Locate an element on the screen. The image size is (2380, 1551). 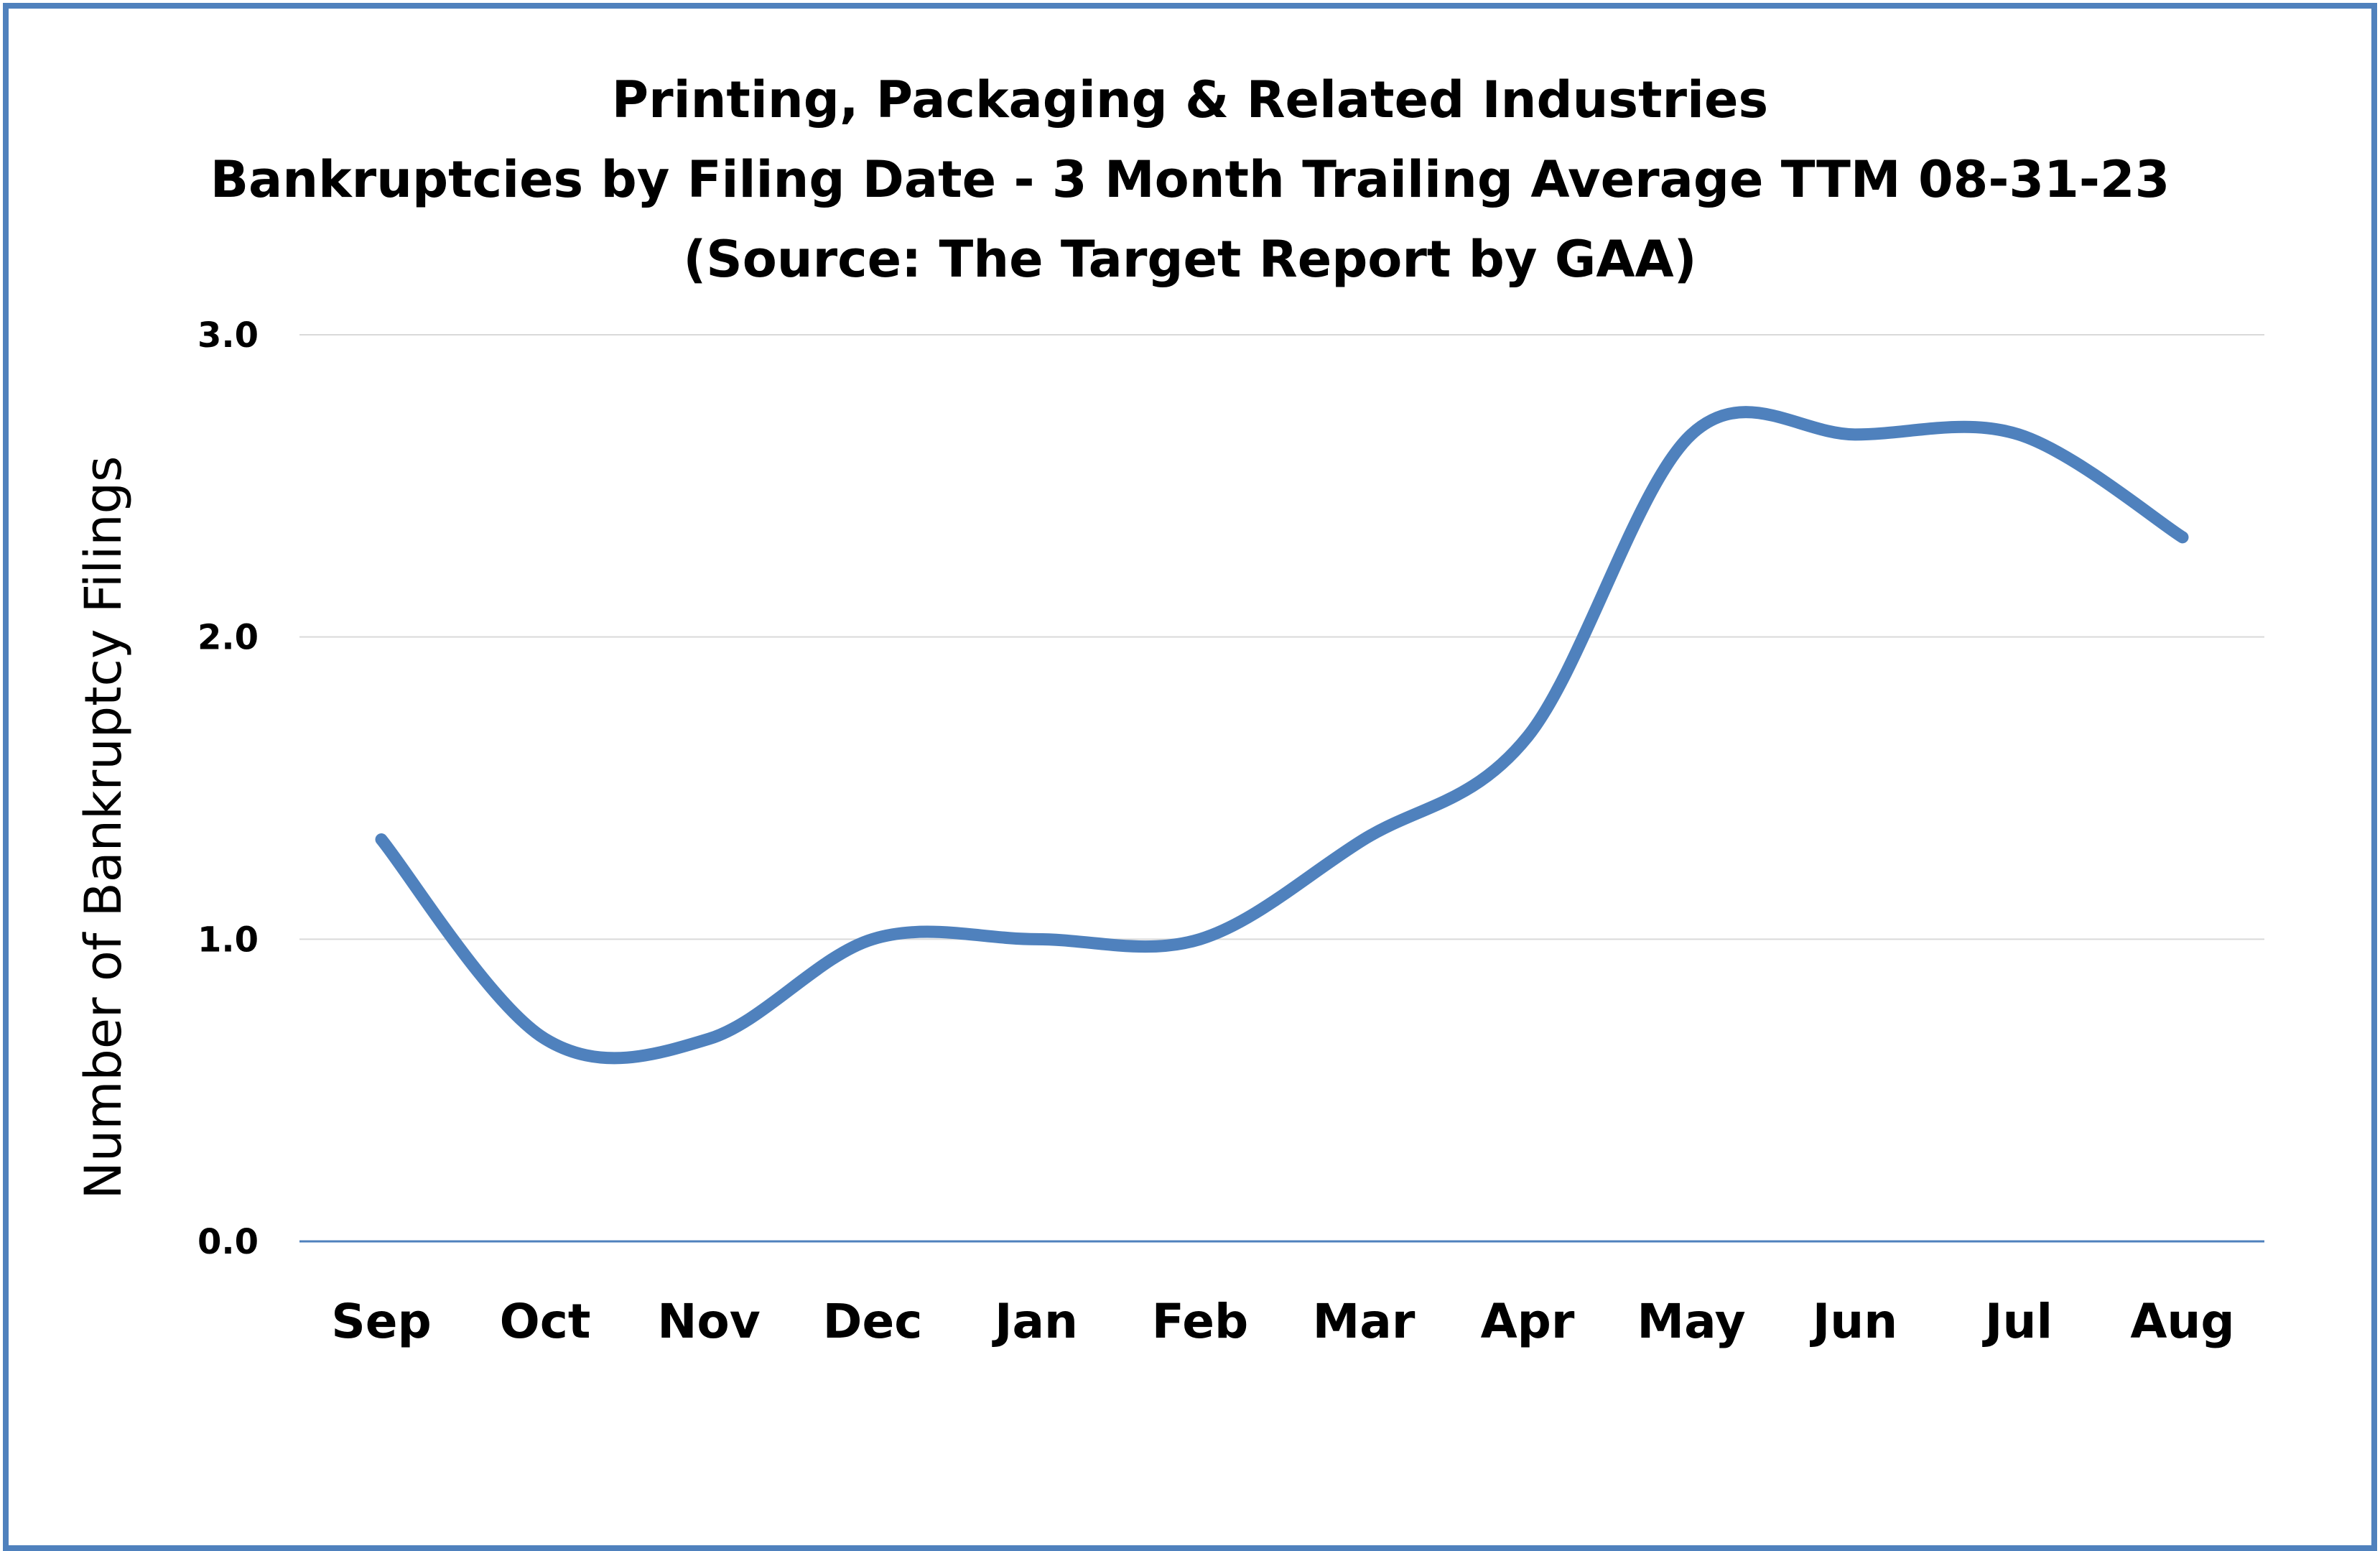
x-tick-label: Jul is located at coordinates (2017, 1321).